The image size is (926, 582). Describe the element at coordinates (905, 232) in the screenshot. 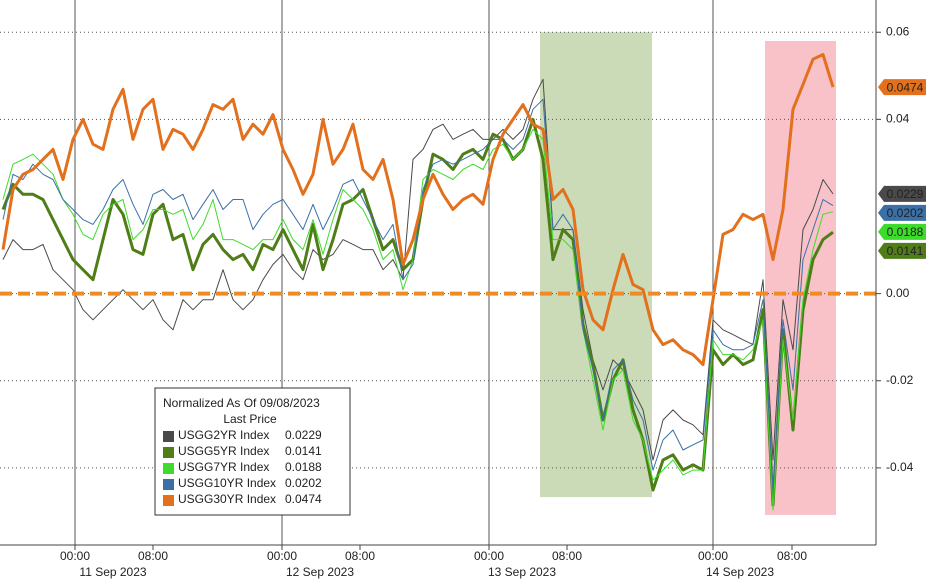

I see `badge-label: 0.0188` at that location.